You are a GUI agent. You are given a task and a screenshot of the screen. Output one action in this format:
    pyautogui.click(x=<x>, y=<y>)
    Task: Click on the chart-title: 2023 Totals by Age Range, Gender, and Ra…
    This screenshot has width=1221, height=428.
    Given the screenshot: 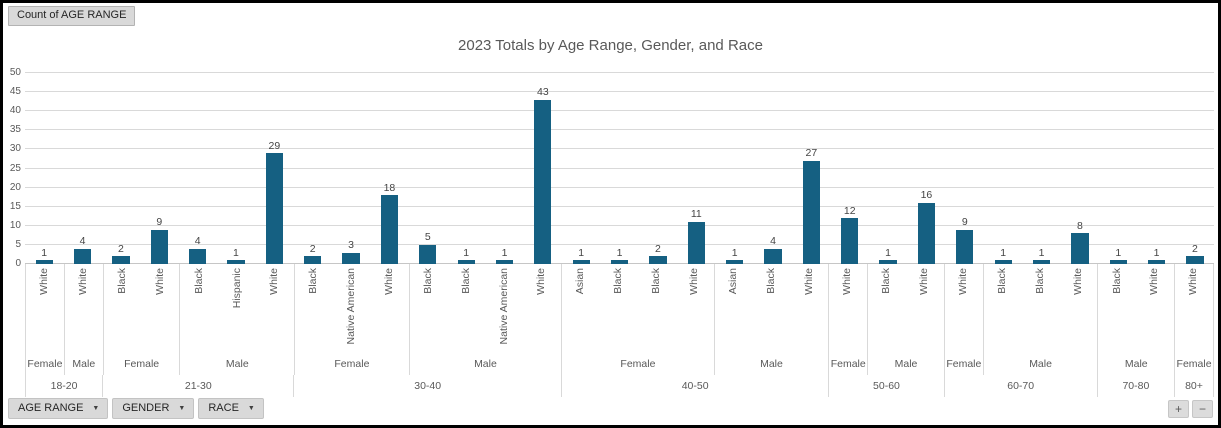 What is the action you would take?
    pyautogui.click(x=610, y=45)
    